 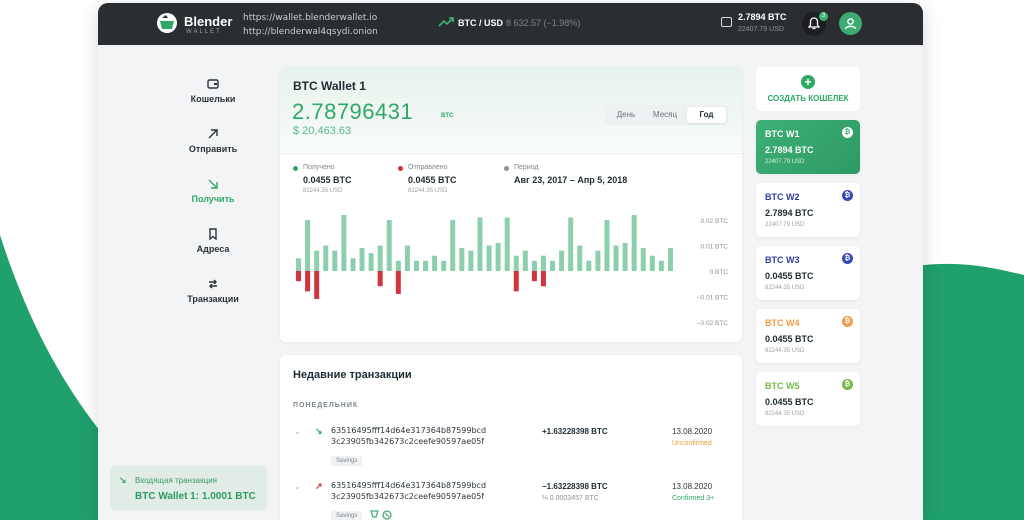 What do you see at coordinates (693, 498) in the screenshot?
I see `tx-status: Confirmed 3+` at bounding box center [693, 498].